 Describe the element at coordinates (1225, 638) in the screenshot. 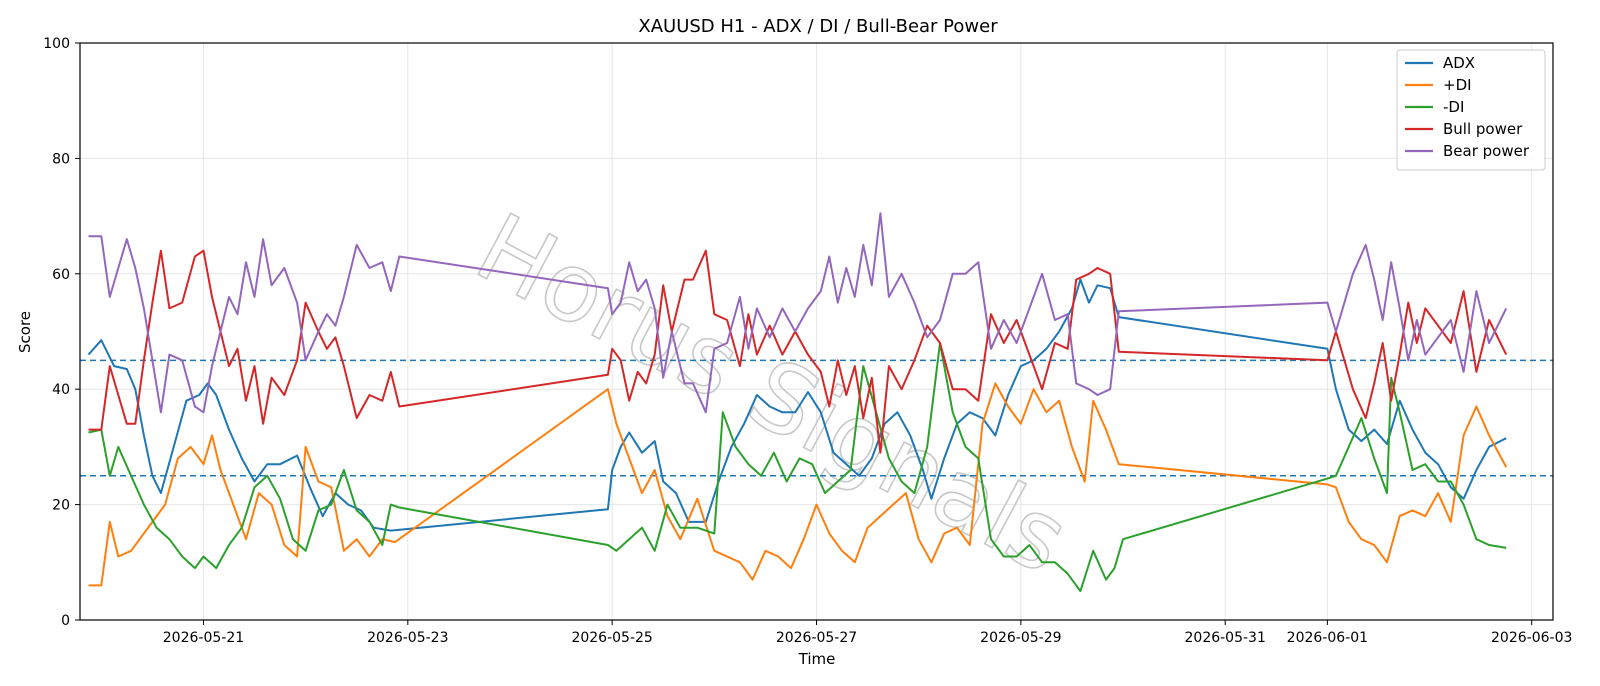

I see `x-tick-label: 2026-05-31` at that location.